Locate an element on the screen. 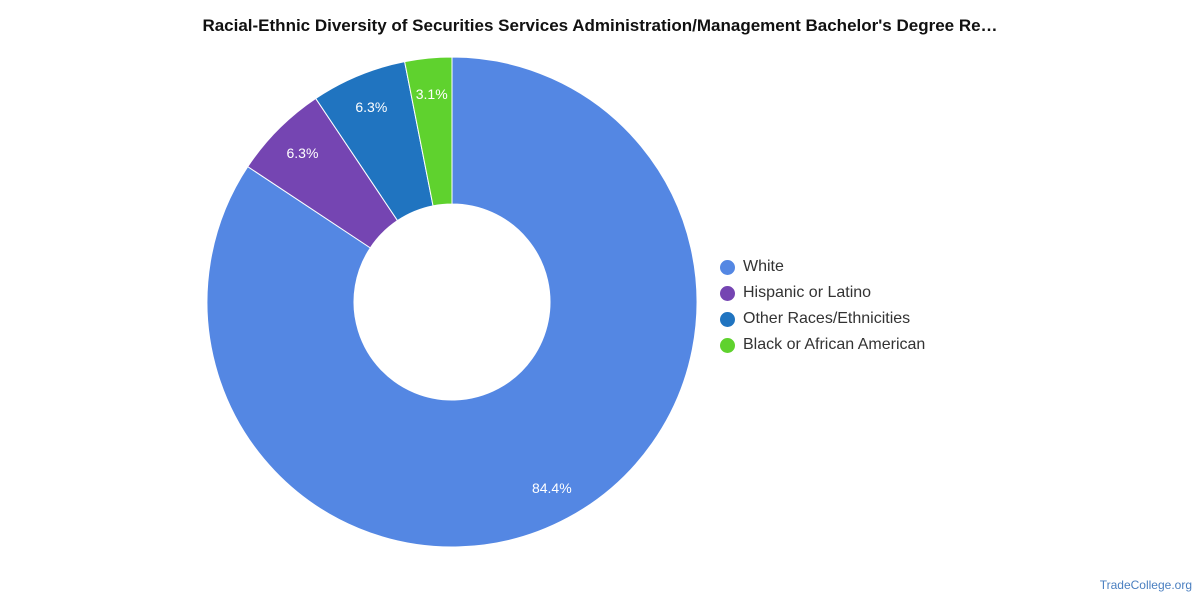  legend-label: Black or African American is located at coordinates (834, 344).